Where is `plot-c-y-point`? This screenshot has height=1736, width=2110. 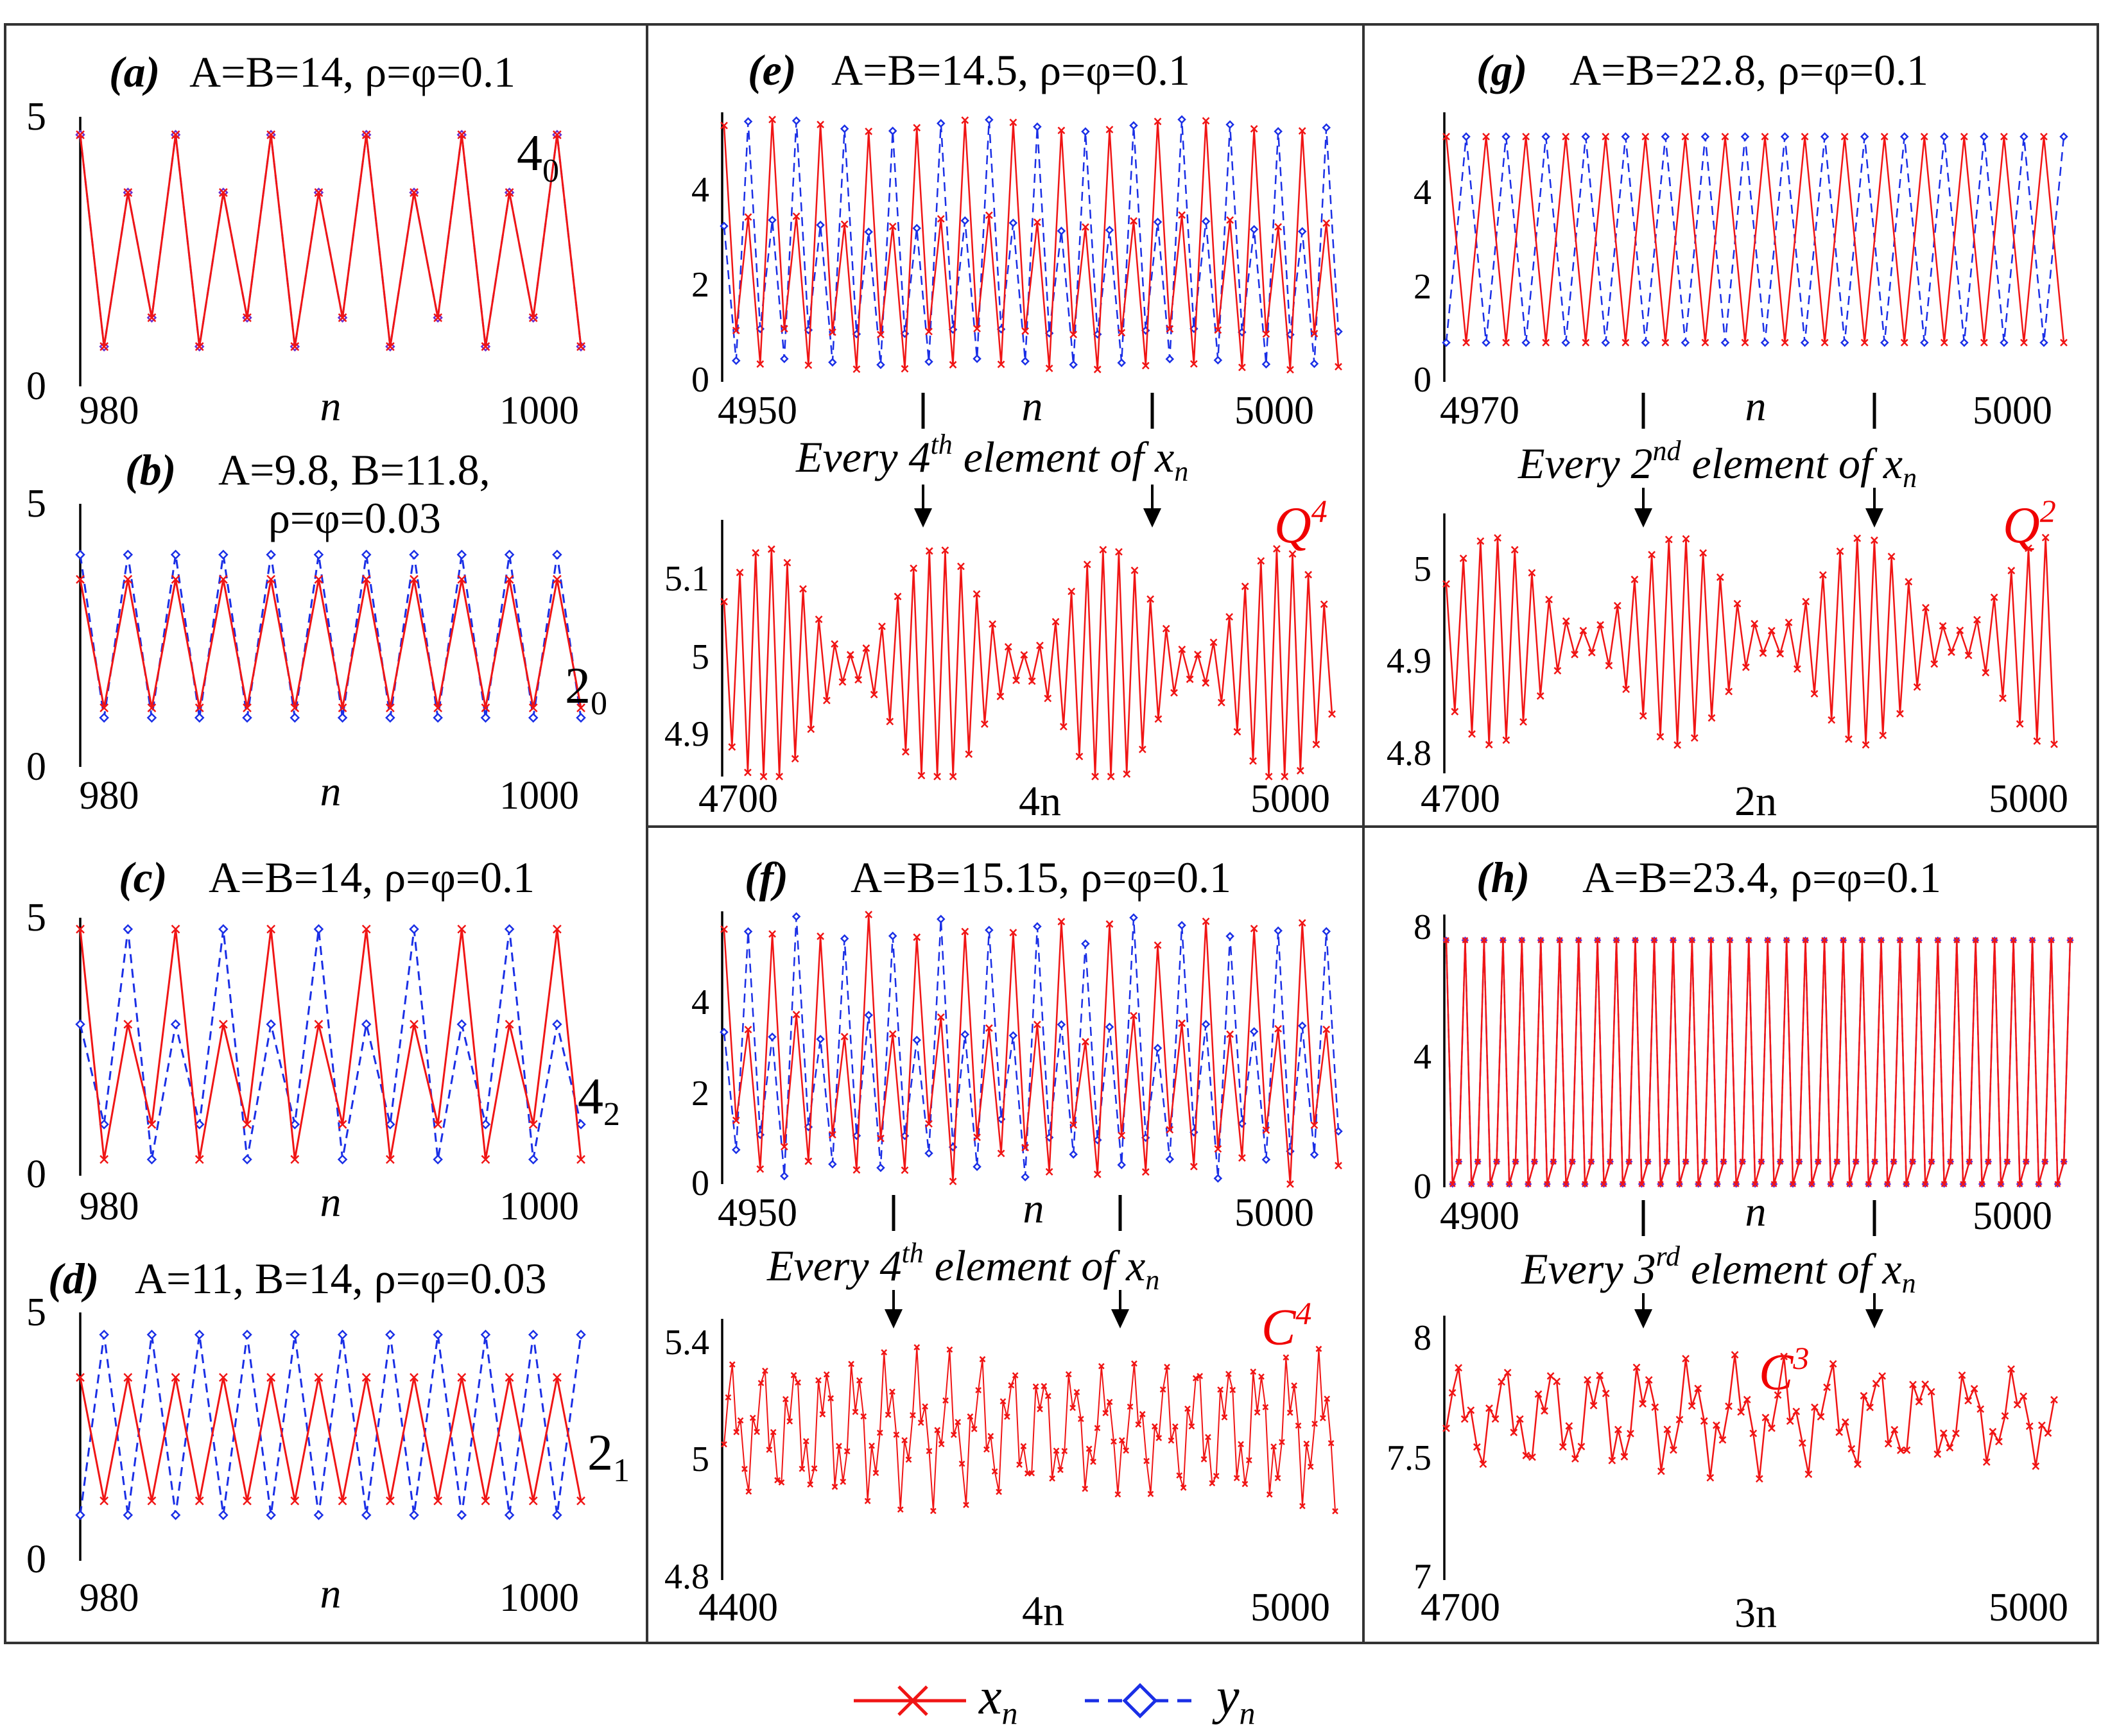 plot-c-y-point is located at coordinates (342, 1159).